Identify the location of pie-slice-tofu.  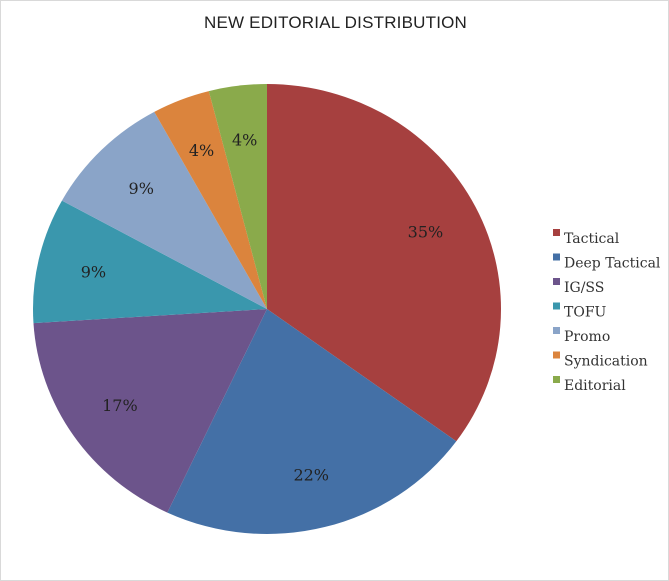
(150, 262).